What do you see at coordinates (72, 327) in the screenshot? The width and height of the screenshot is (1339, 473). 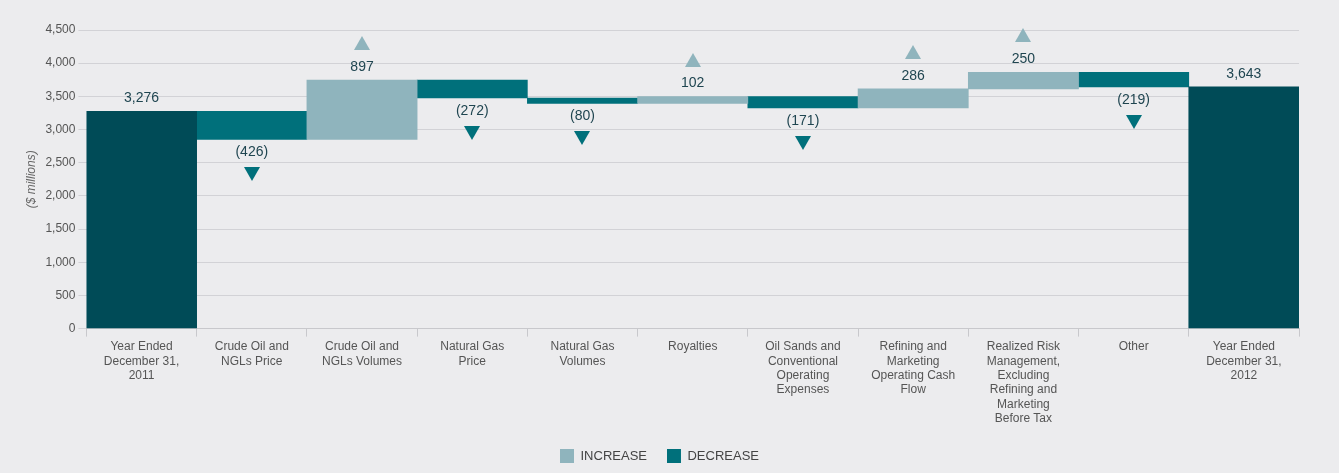 I see `y-tick-label: 0` at bounding box center [72, 327].